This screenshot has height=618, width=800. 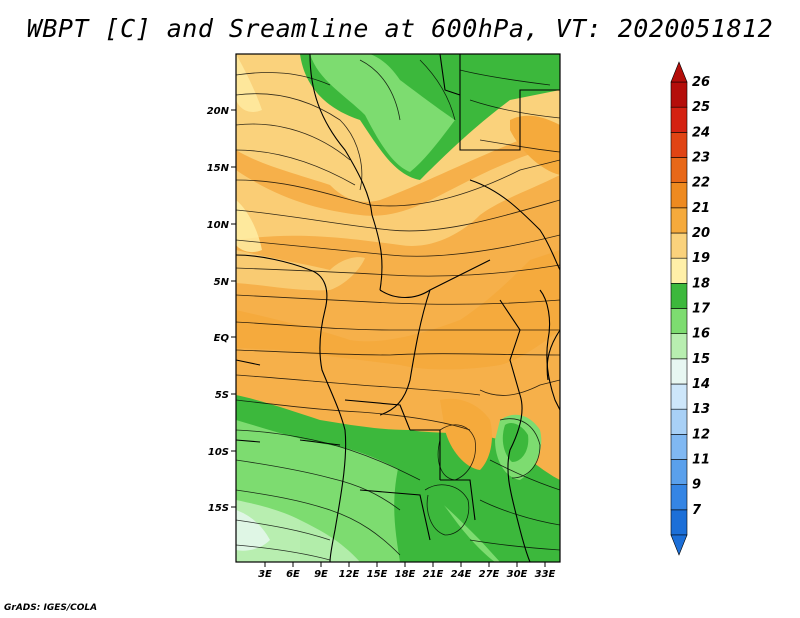 What do you see at coordinates (701, 460) in the screenshot?
I see `colorbar-label: 11` at bounding box center [701, 460].